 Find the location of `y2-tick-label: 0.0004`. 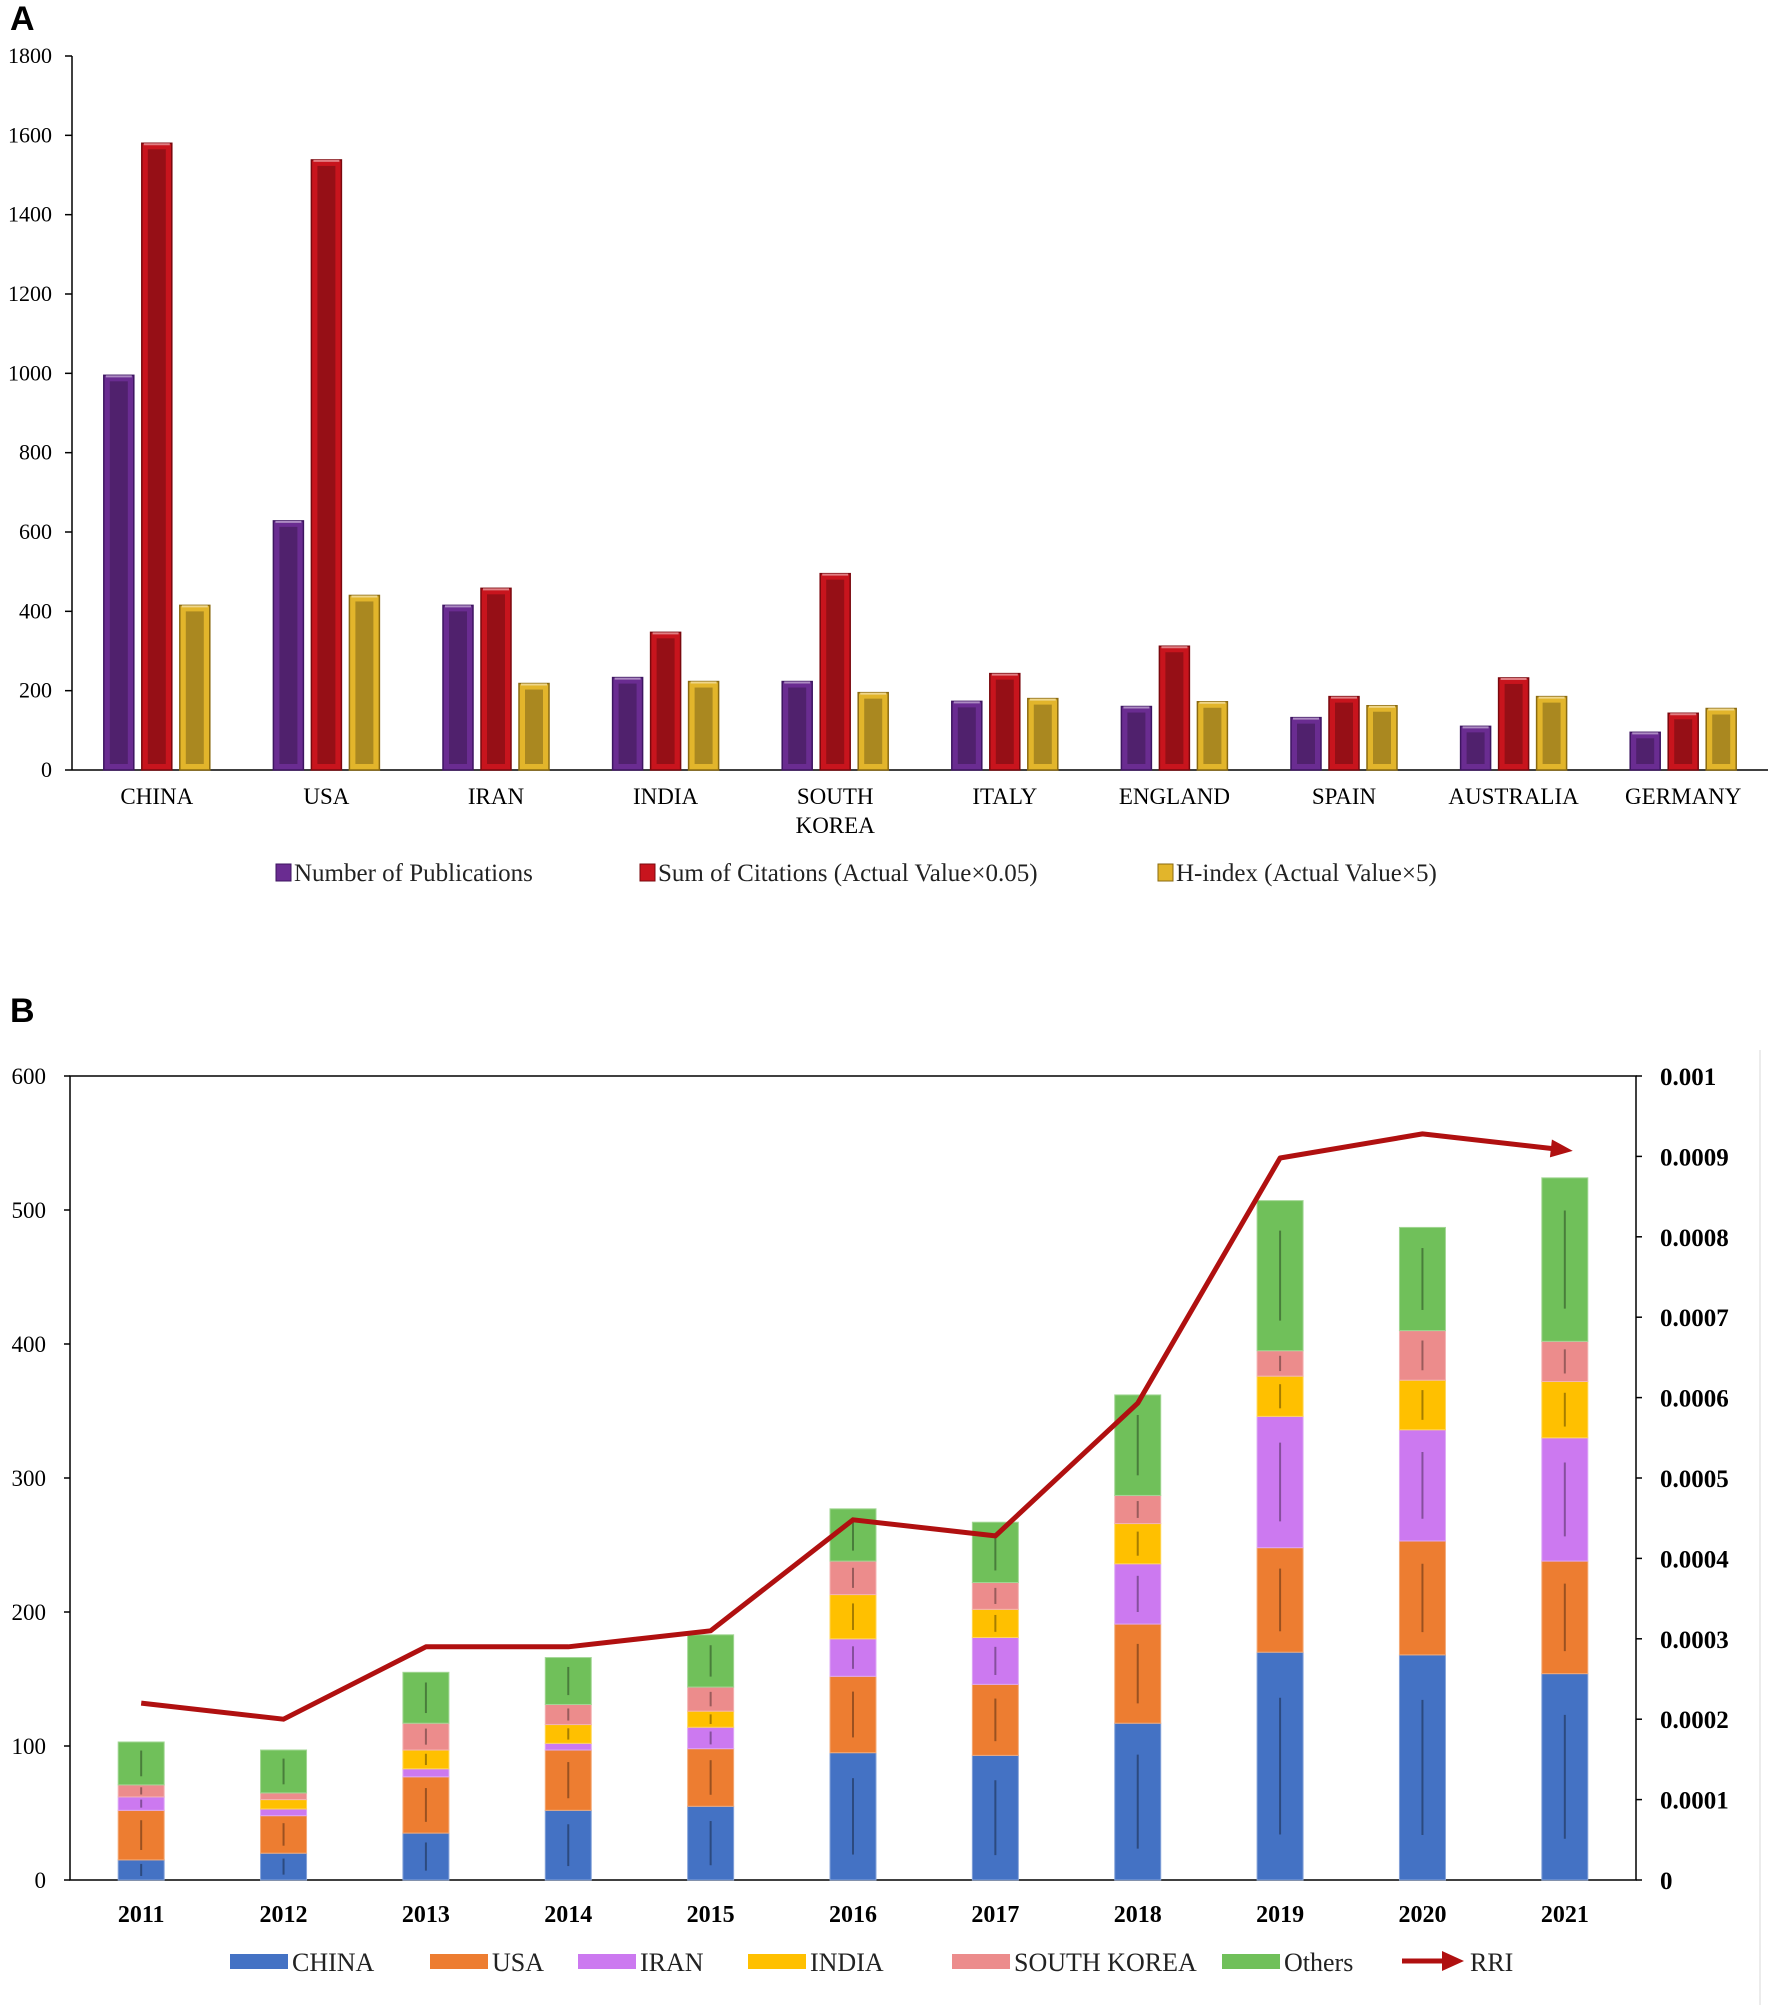

y2-tick-label: 0.0004 is located at coordinates (1694, 1559).